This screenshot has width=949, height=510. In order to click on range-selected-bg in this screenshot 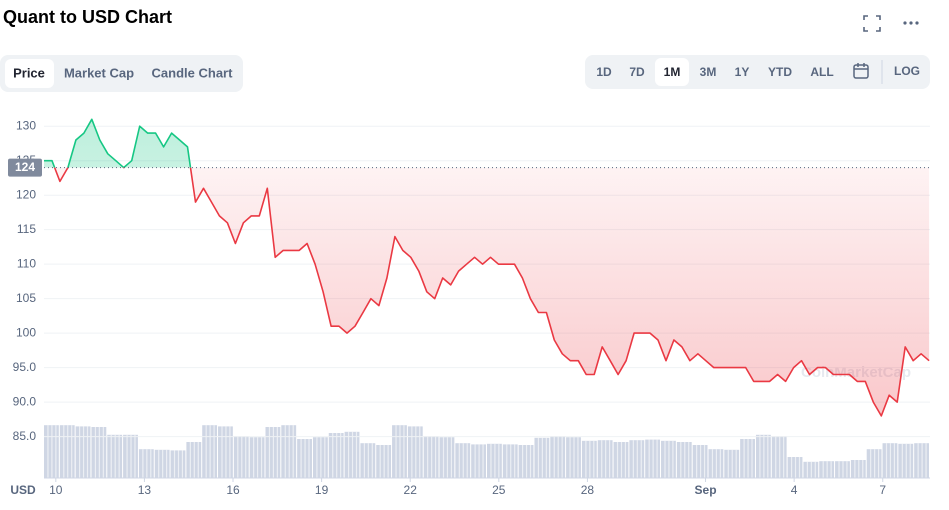, I will do `click(672, 72)`.